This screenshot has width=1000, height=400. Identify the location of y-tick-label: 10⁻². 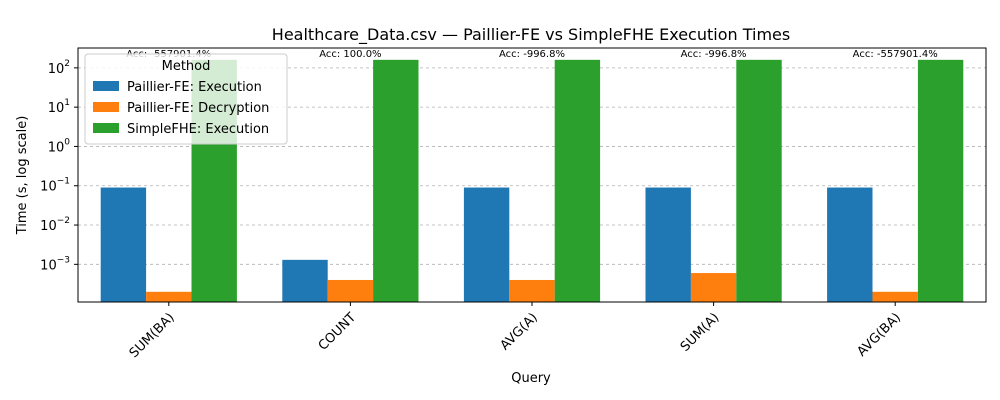
(55, 225).